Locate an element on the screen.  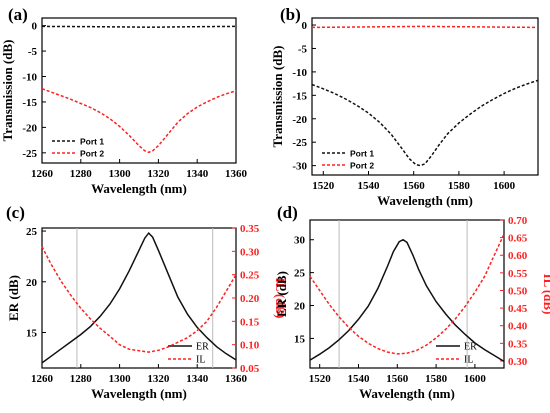
panel-c-label: (c) is located at coordinates (15, 212).